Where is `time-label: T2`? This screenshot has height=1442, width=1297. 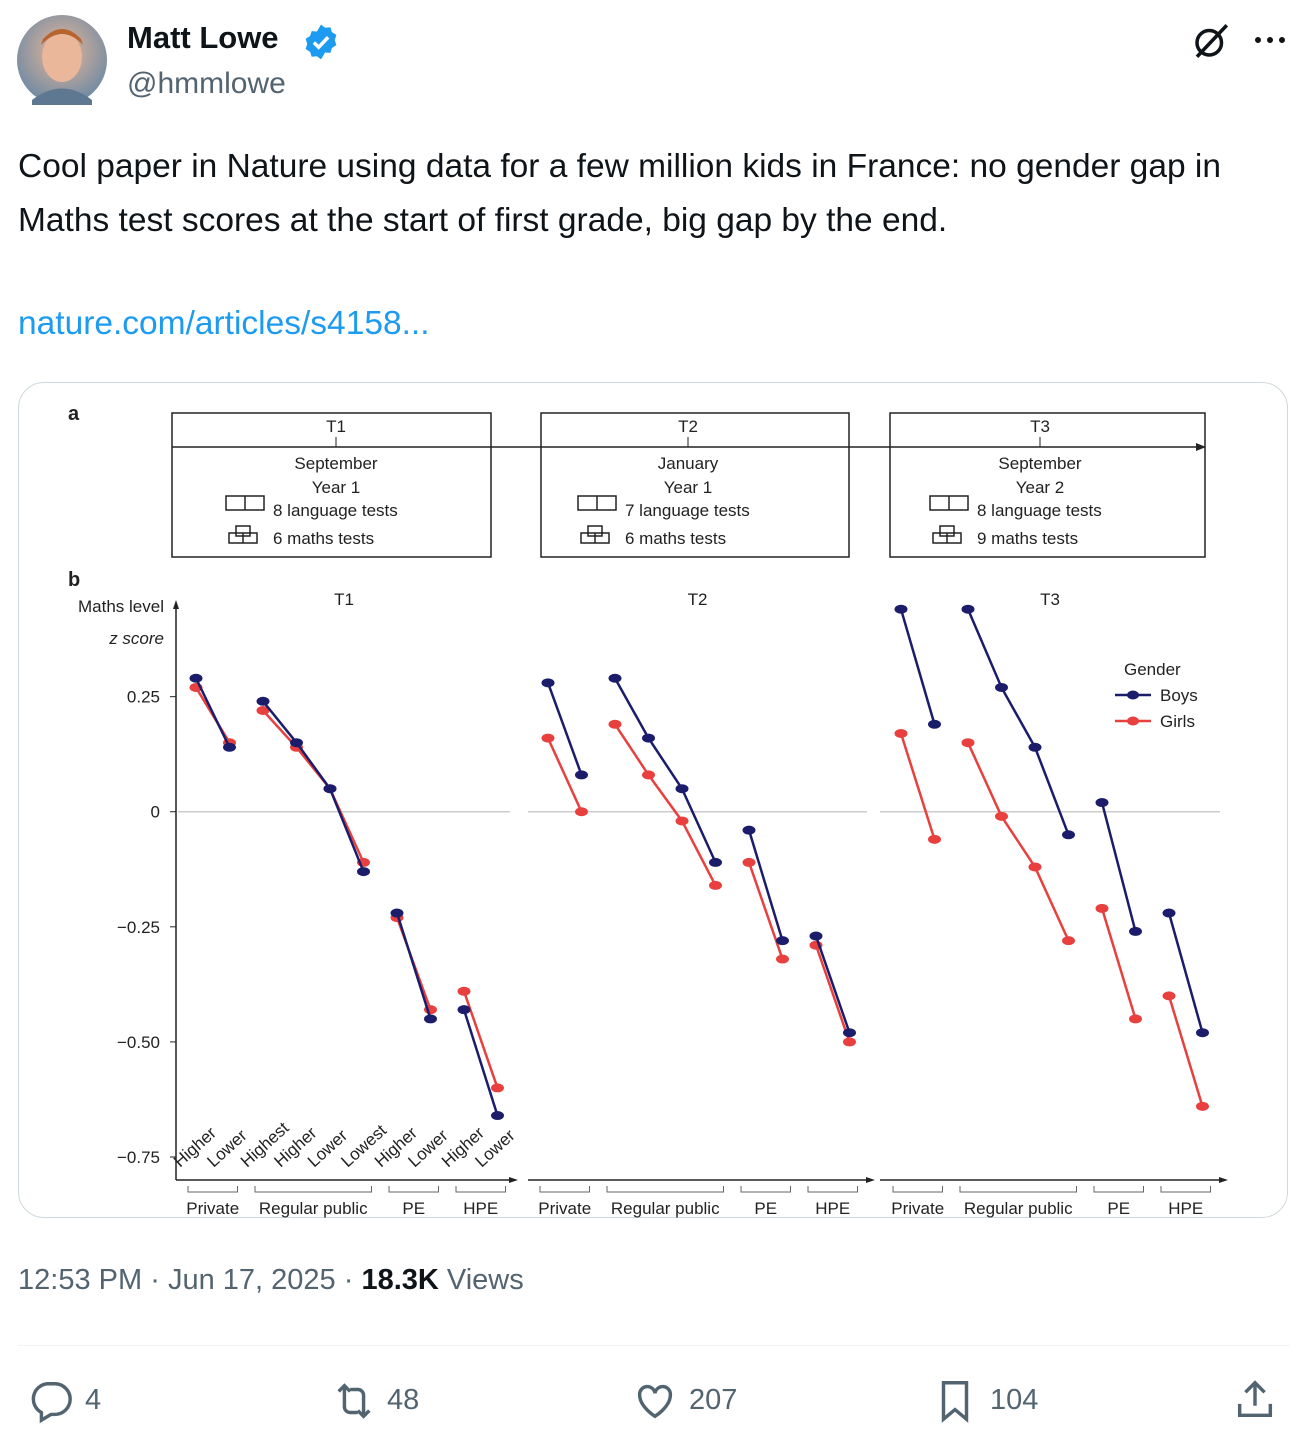 time-label: T2 is located at coordinates (688, 426).